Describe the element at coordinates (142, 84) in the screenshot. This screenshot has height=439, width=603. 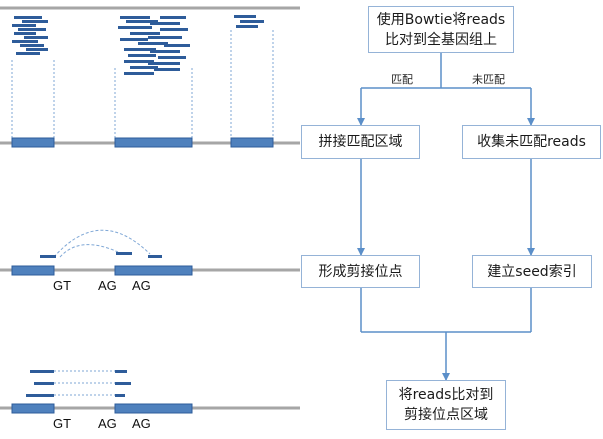
I see `cluster-drop-lines` at that location.